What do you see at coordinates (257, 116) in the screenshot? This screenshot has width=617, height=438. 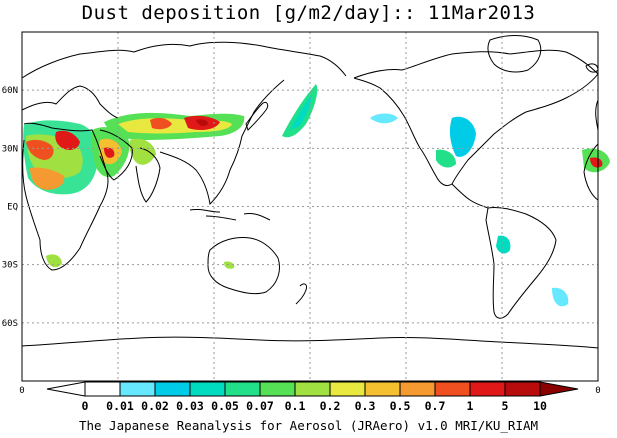 I see `coast-japan` at bounding box center [257, 116].